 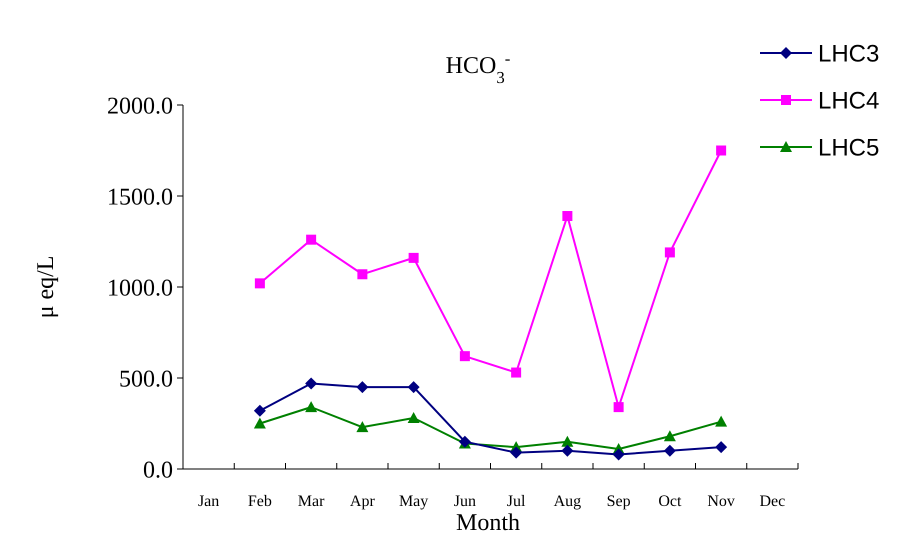 What do you see at coordinates (209, 501) in the screenshot?
I see `x-tick-label: Jan` at bounding box center [209, 501].